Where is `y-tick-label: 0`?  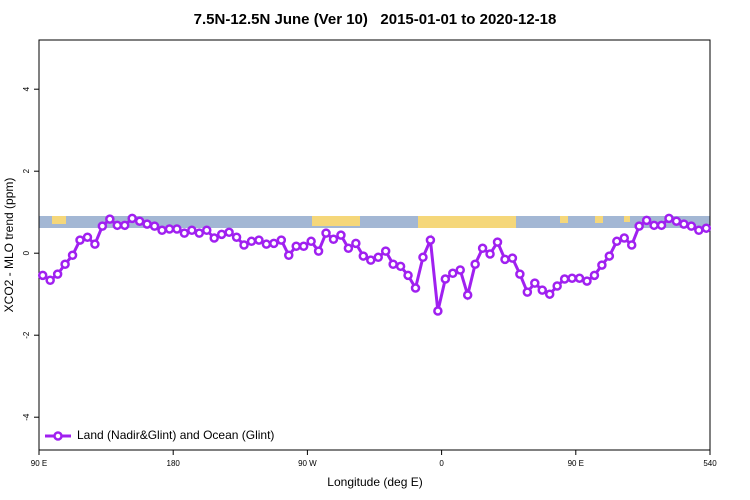 y-tick-label: 0 is located at coordinates (26, 252).